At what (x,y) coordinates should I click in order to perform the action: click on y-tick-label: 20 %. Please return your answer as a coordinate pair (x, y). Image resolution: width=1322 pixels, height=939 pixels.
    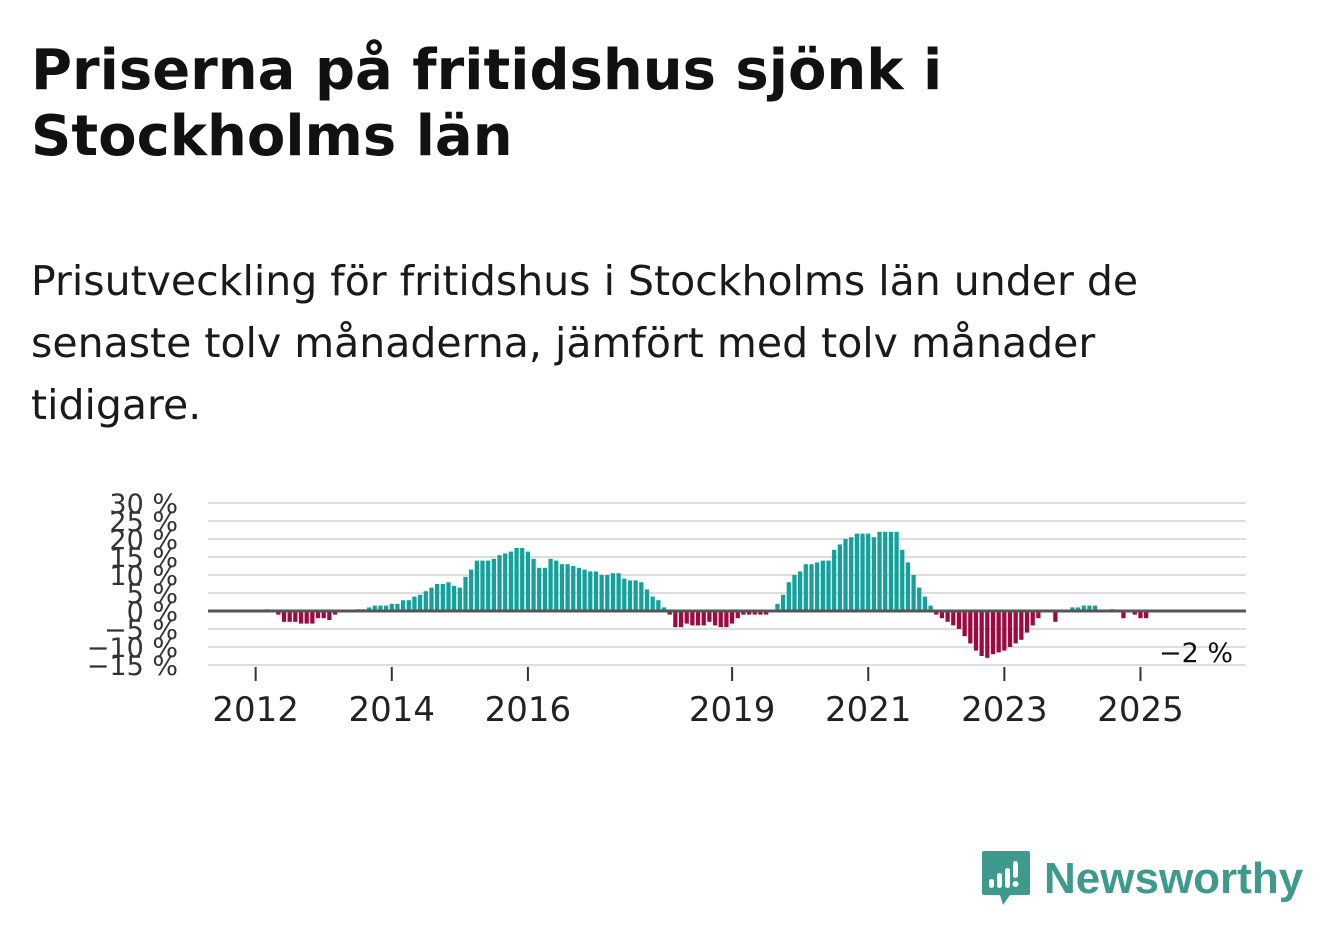
    Looking at the image, I should click on (143, 540).